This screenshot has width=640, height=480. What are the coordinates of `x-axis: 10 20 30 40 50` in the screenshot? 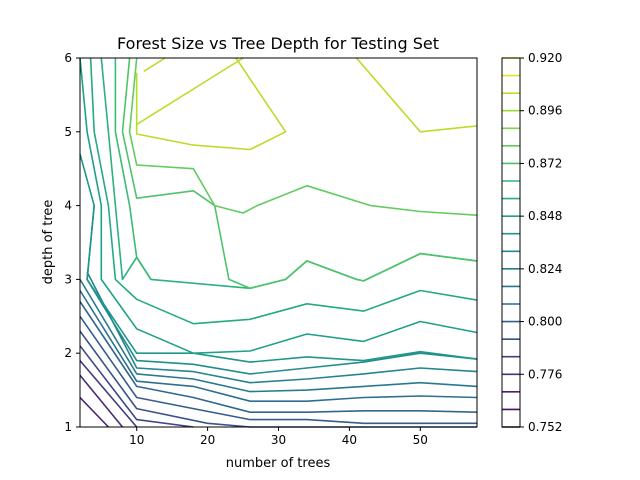 It's located at (278, 437).